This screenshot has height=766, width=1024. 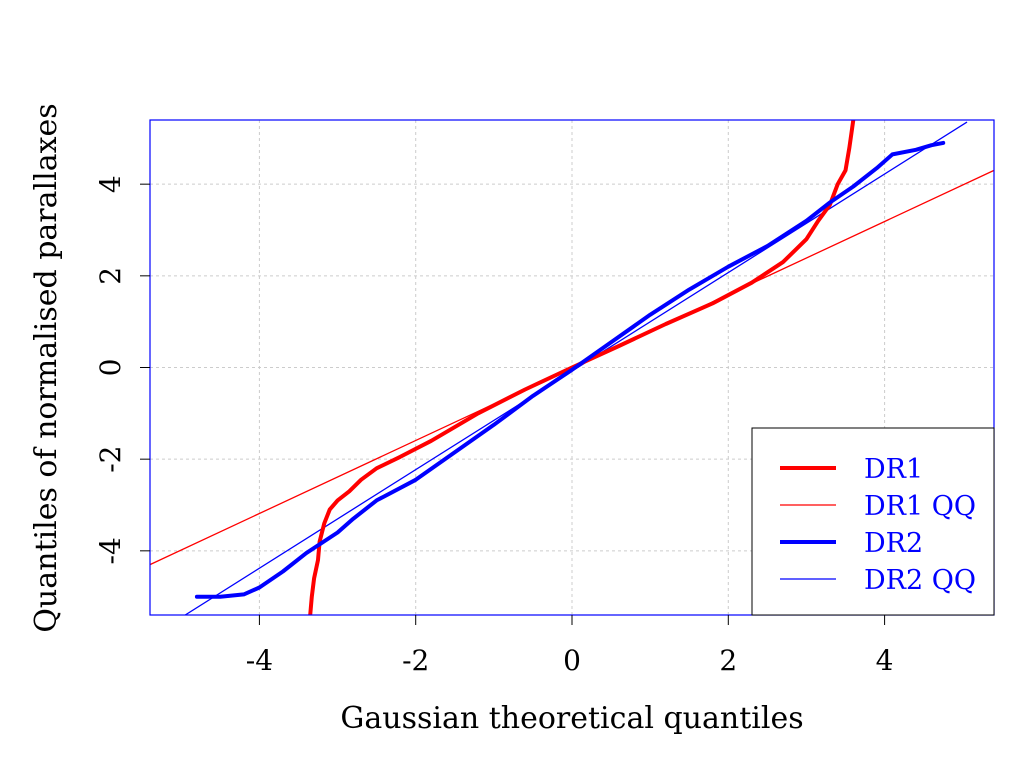 I want to click on x-axis-label: Gaussian theoretical quantiles, so click(x=571, y=718).